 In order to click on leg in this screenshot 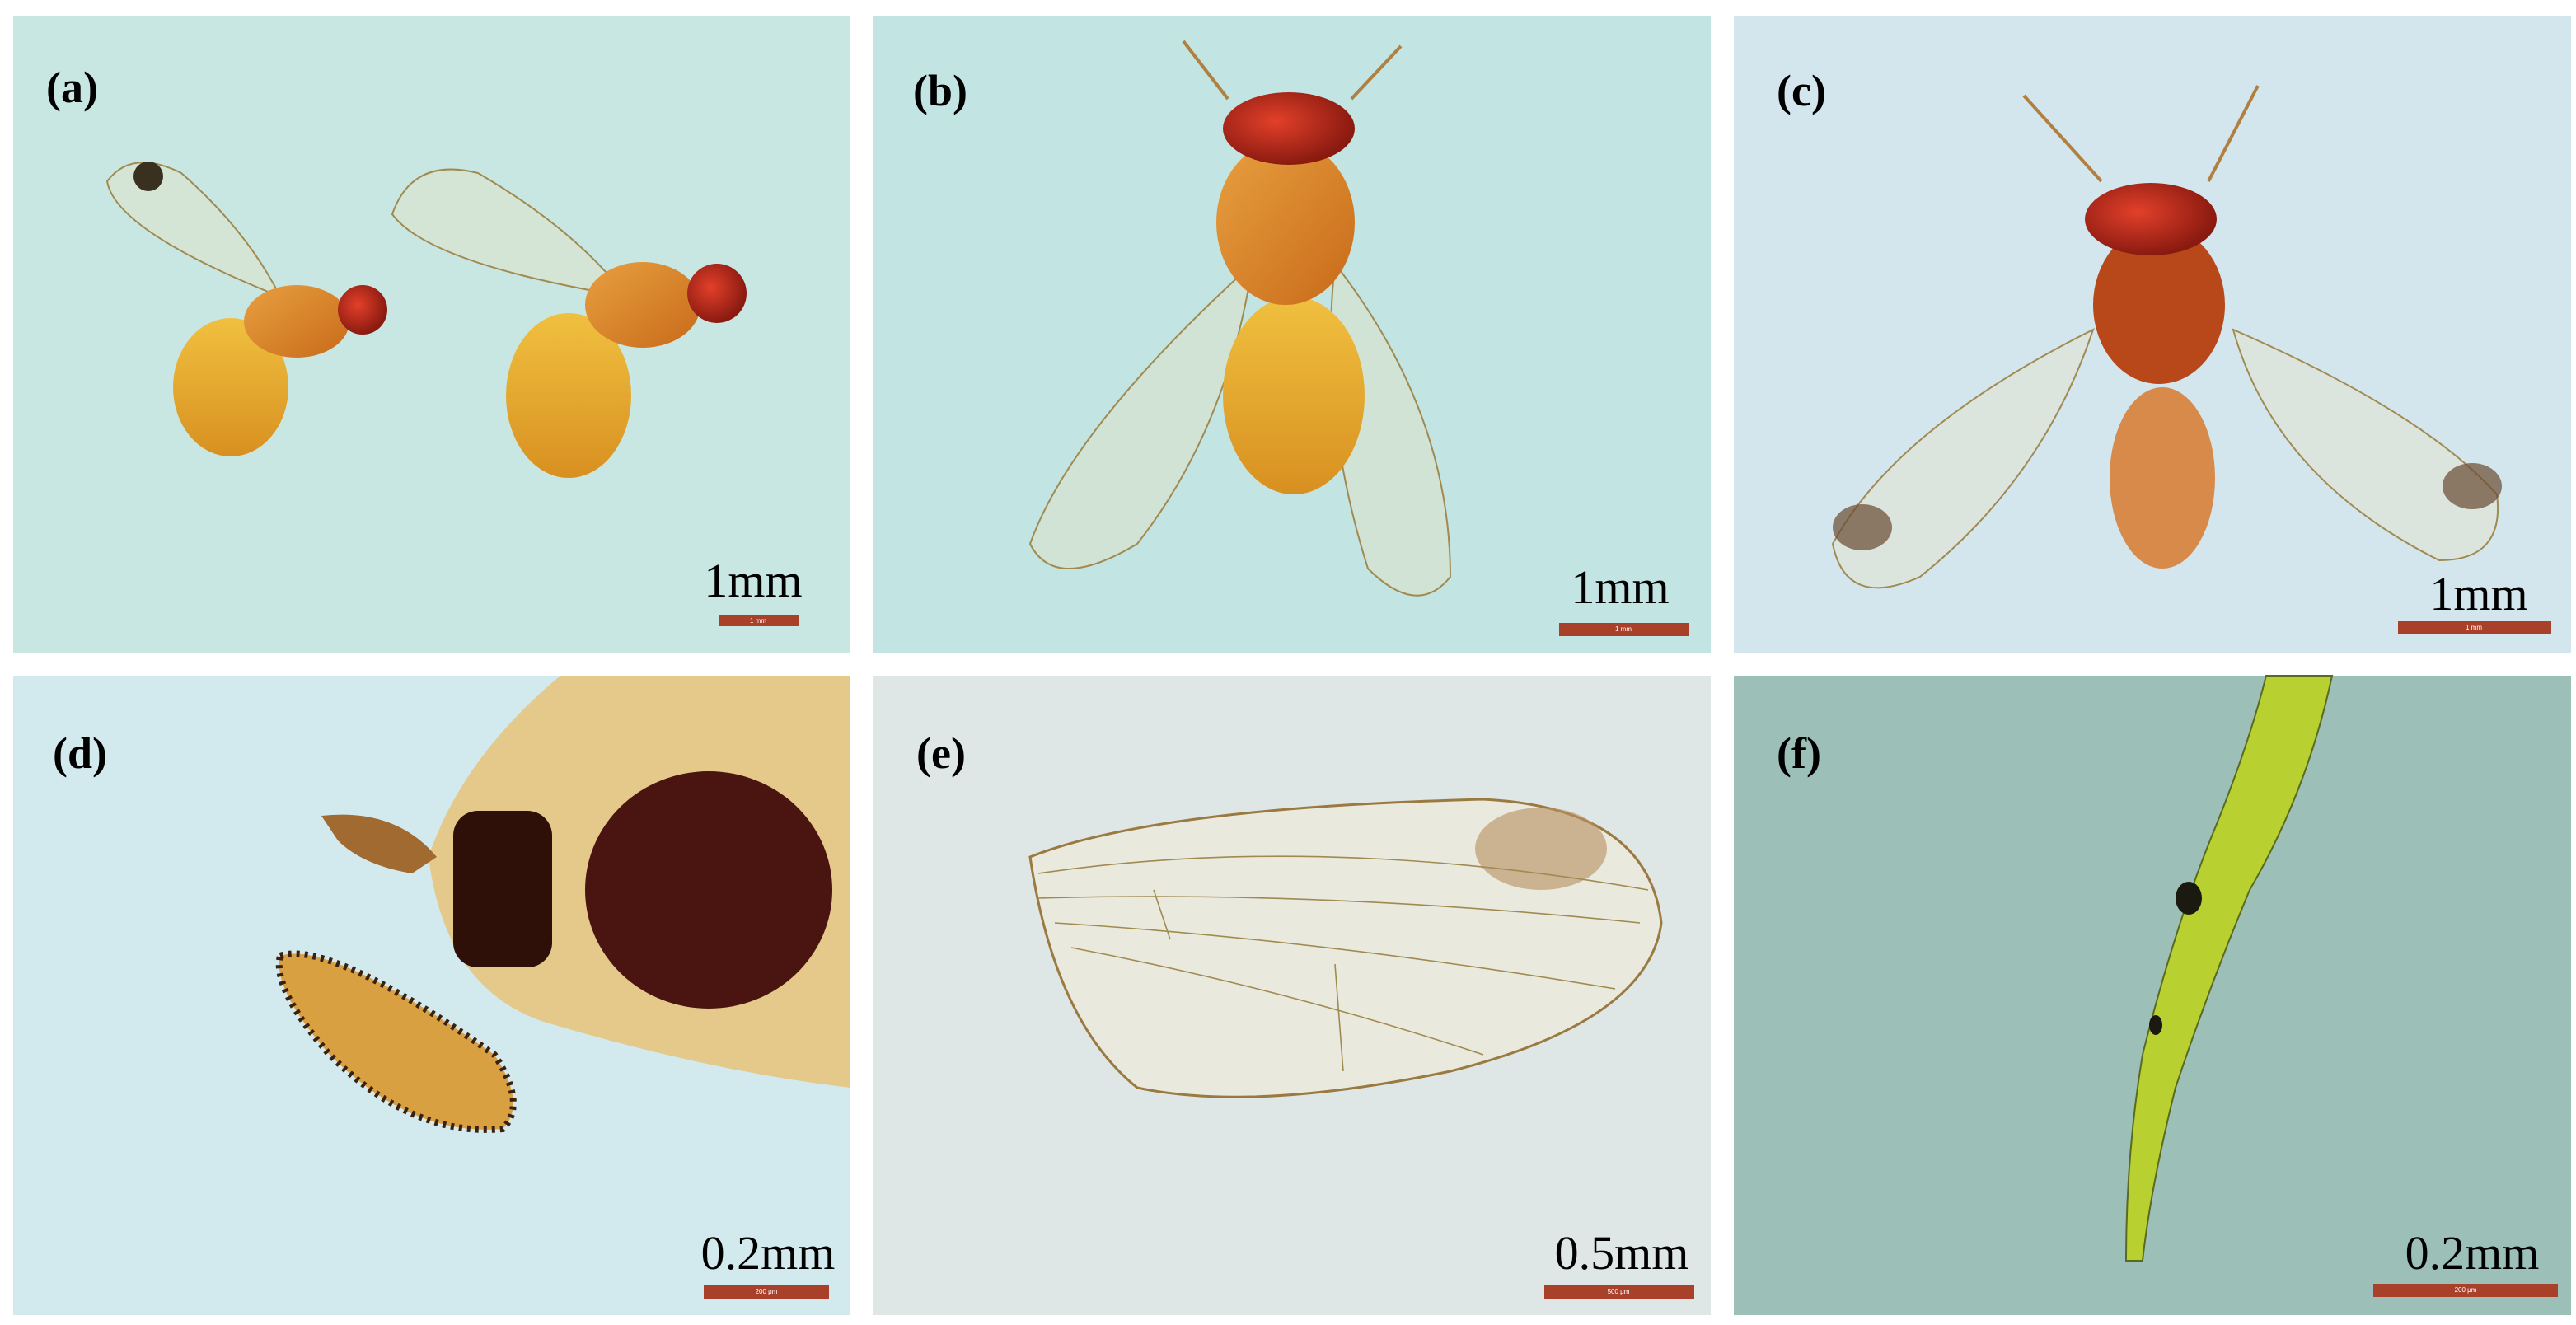, I will do `click(2229, 968)`.